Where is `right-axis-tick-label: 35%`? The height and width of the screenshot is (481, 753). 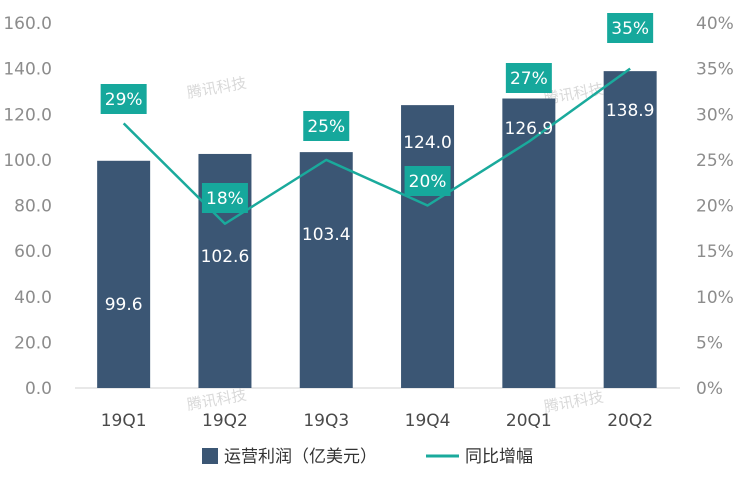
right-axis-tick-label: 35% is located at coordinates (715, 70).